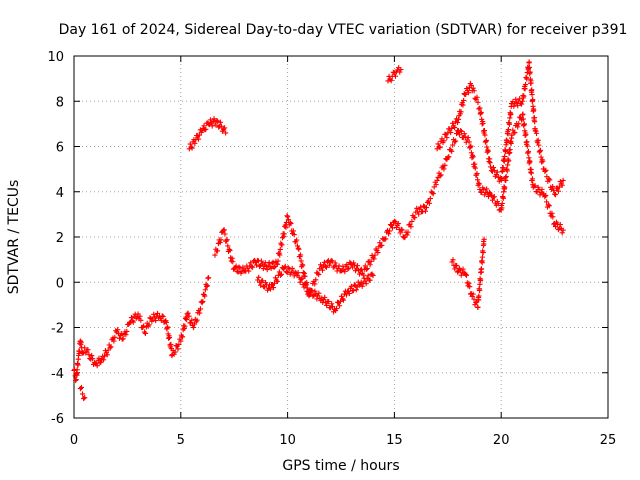 This screenshot has height=480, width=640. I want to click on y-tick-label: 6, so click(60, 148).